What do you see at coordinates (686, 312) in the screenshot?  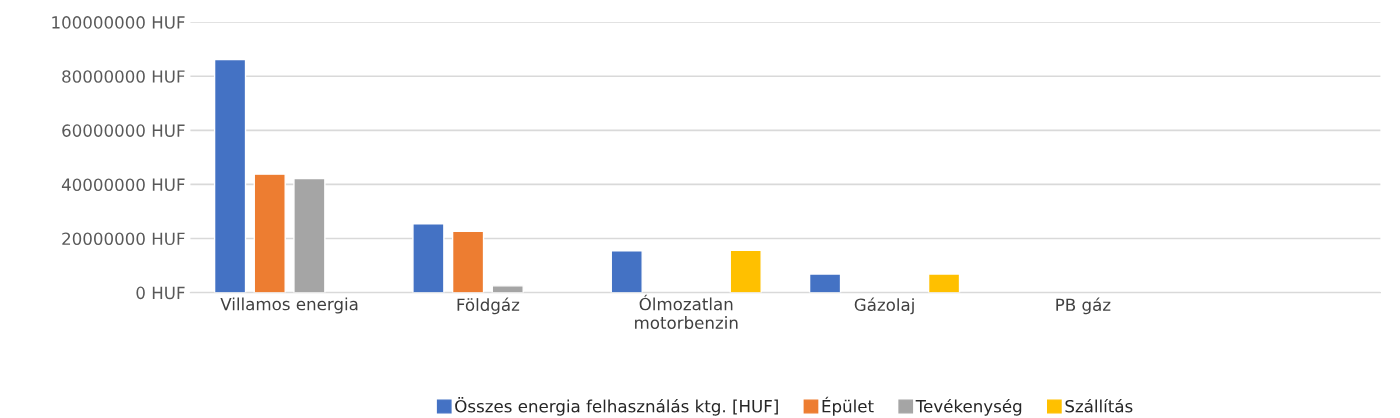 I see `x-tick-label: Ólmozatlan motorbenzin` at bounding box center [686, 312].